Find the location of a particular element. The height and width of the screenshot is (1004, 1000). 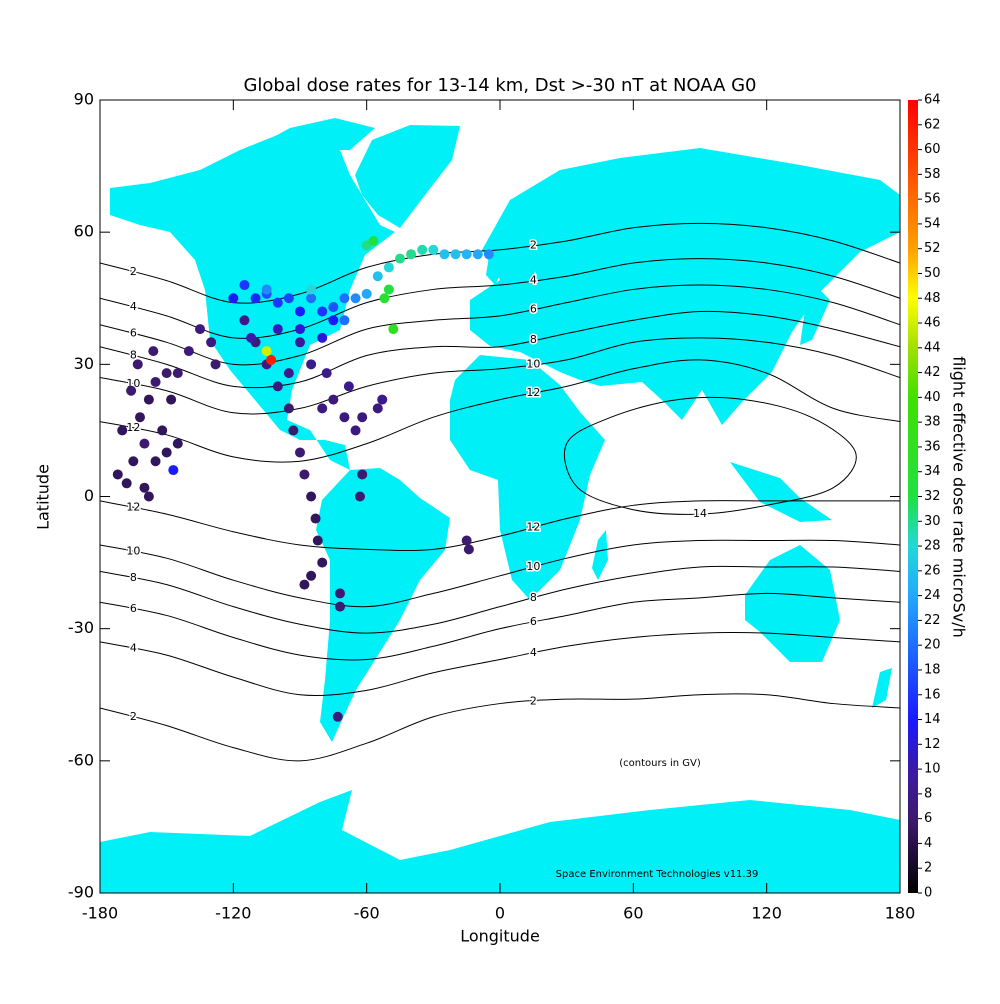

colorbar-tick-label: 36 is located at coordinates (932, 446).